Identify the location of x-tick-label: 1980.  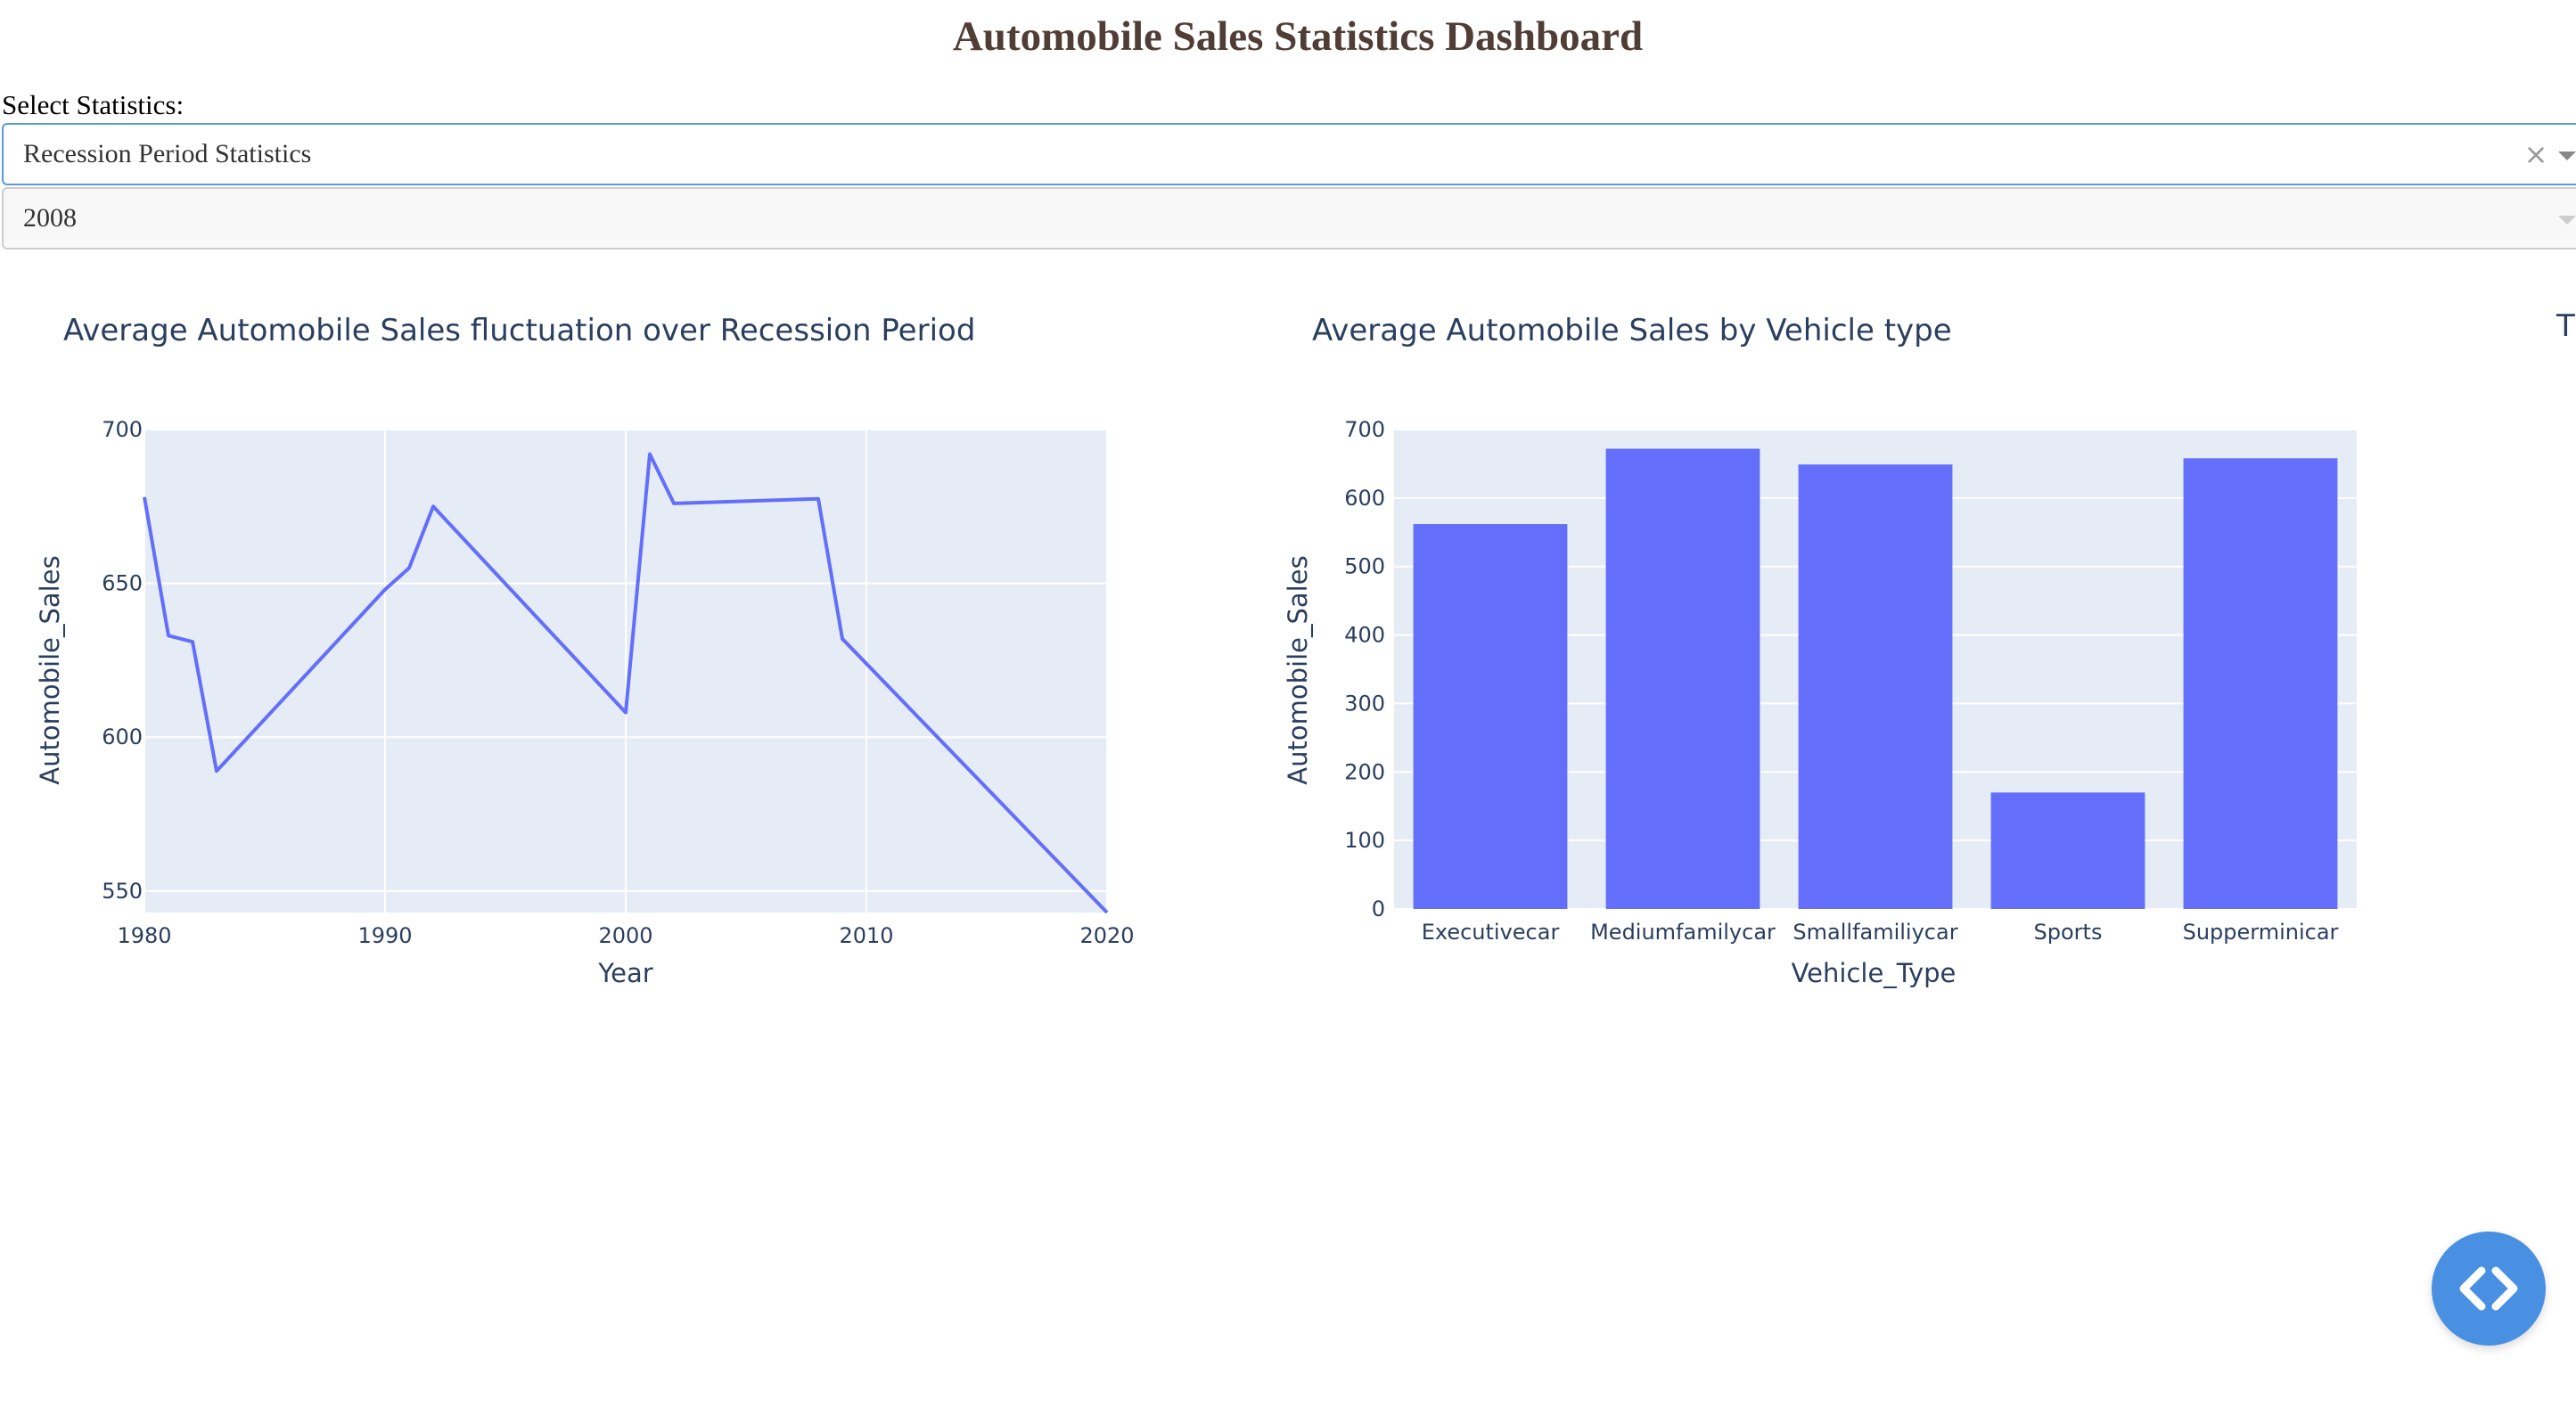
(144, 935).